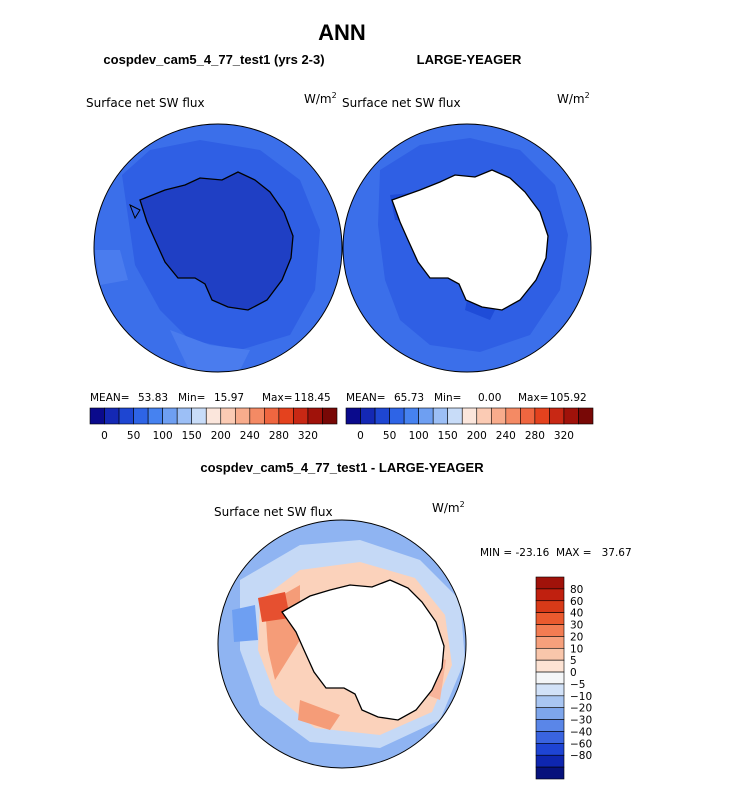  I want to click on right-colorbar-tick-label: 50, so click(389, 436).